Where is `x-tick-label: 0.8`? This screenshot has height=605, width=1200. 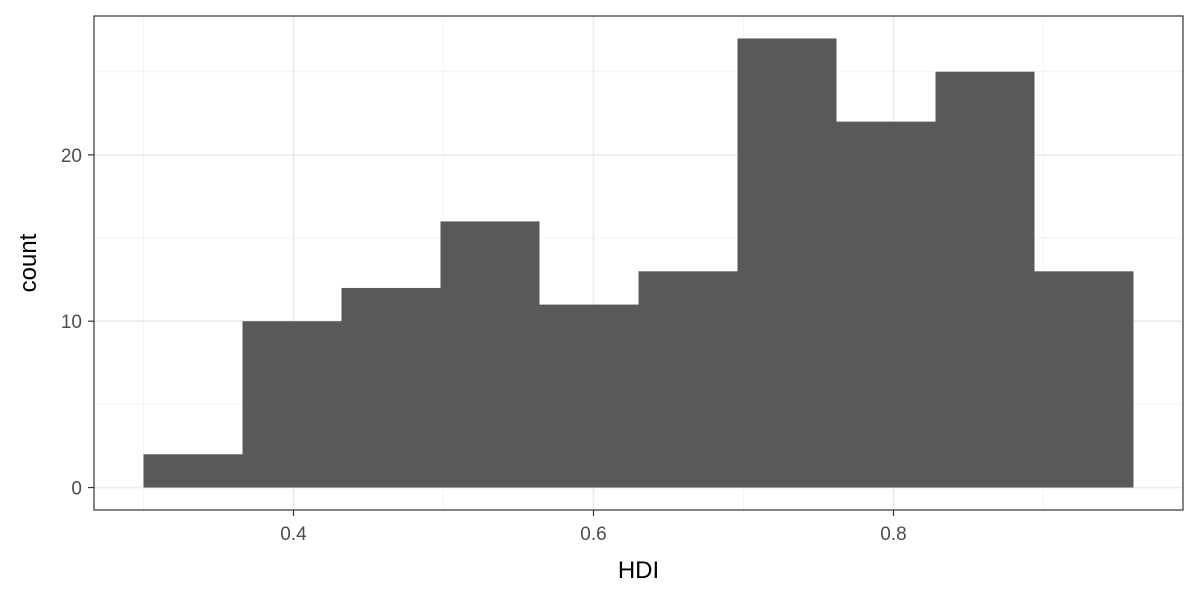 x-tick-label: 0.8 is located at coordinates (893, 534).